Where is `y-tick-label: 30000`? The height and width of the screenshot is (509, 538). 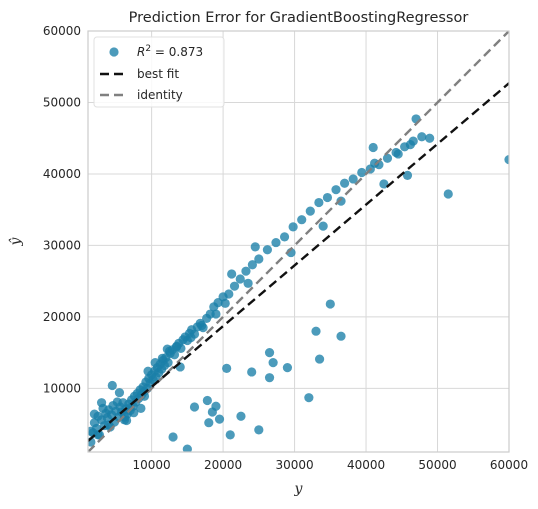
y-tick-label: 30000 is located at coordinates (62, 245).